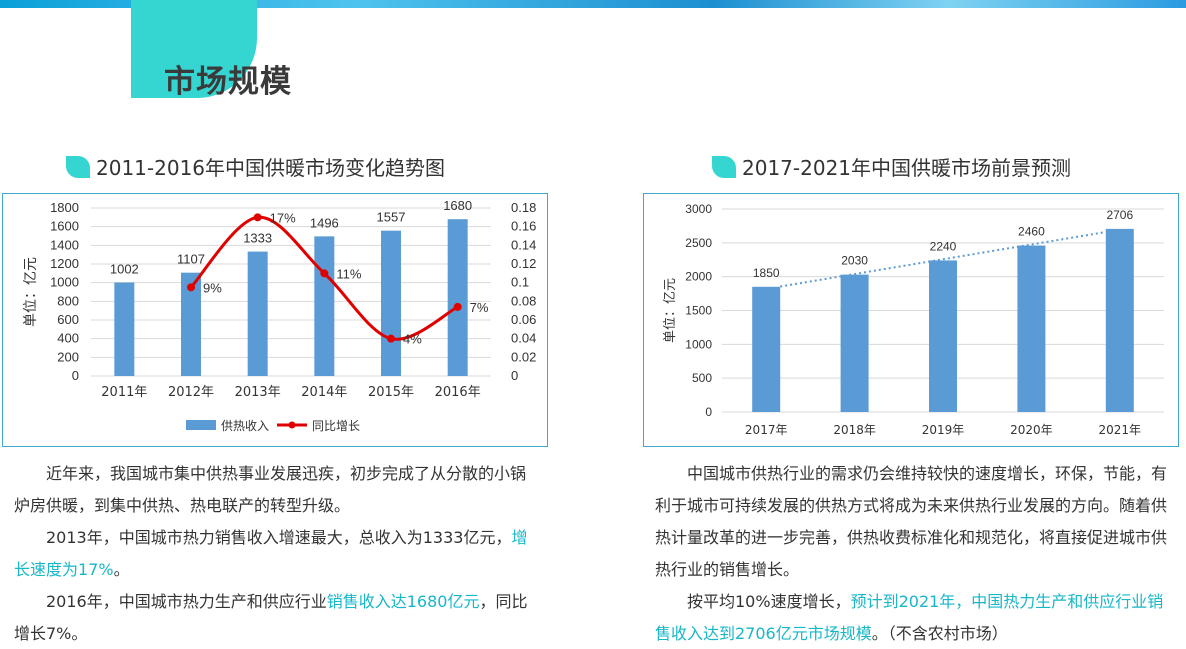 The image size is (1186, 649). Describe the element at coordinates (479, 307) in the screenshot. I see `growth-label: 7%` at that location.